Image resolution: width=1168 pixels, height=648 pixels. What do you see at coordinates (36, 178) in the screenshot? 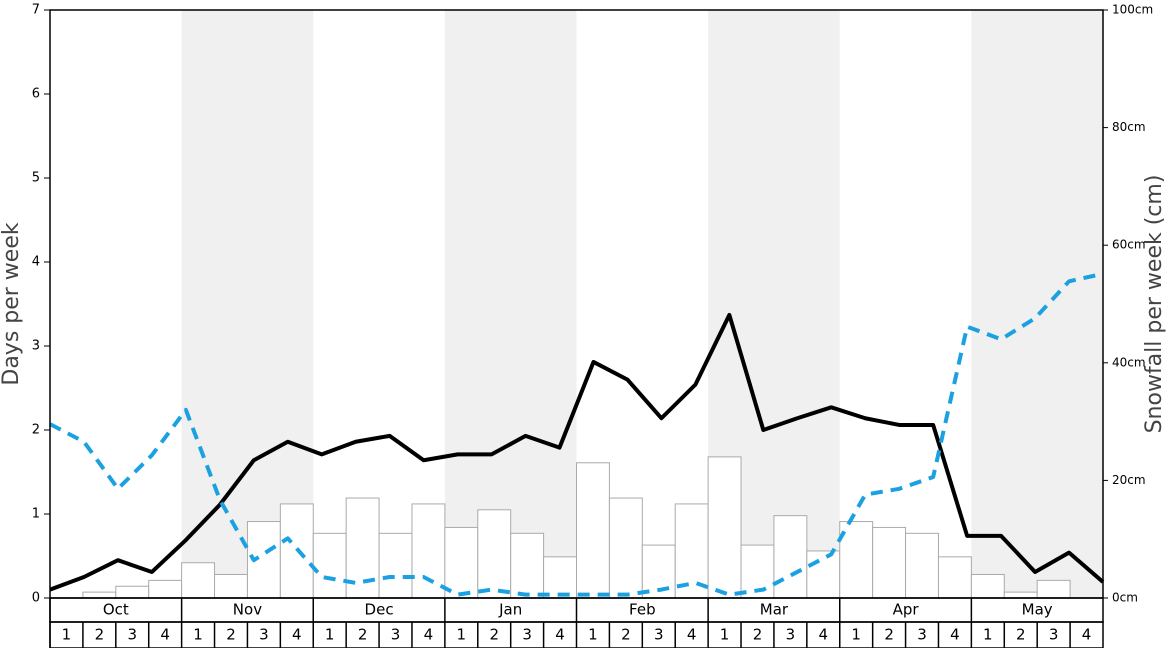
I see `y-tick-label: 5` at bounding box center [36, 178].